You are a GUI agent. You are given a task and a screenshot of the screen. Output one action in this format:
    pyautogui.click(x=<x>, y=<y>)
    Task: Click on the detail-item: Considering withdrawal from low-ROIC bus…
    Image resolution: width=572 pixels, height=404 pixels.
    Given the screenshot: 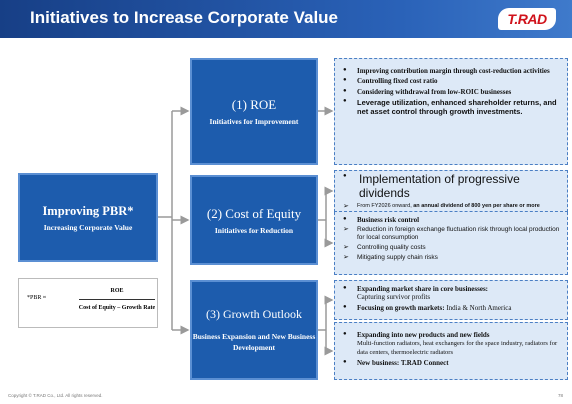 What is the action you would take?
    pyautogui.click(x=452, y=92)
    